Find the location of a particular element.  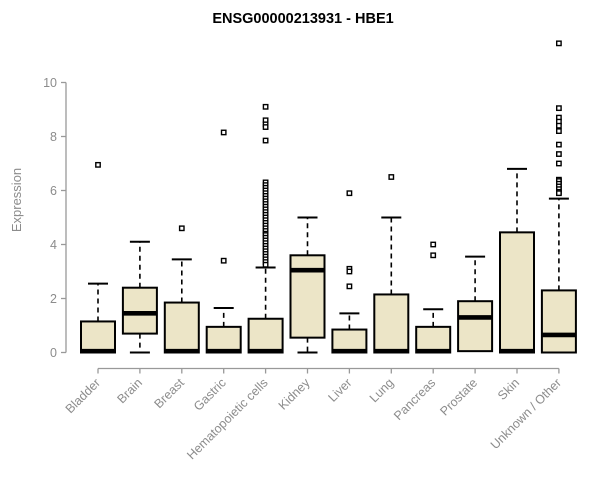

x-tick-label-breast: Breast is located at coordinates (169, 393).